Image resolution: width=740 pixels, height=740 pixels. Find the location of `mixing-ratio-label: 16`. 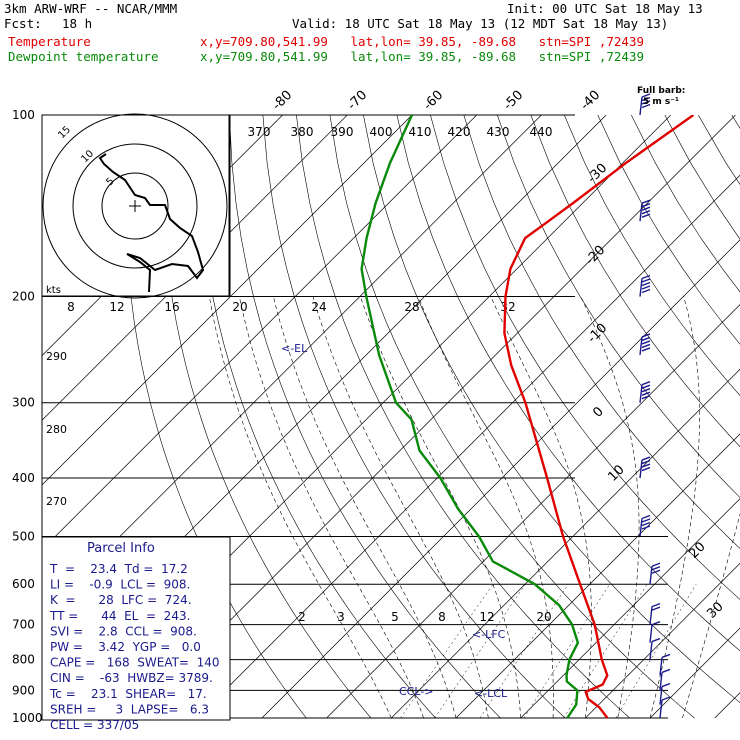

mixing-ratio-label: 16 is located at coordinates (171, 307).